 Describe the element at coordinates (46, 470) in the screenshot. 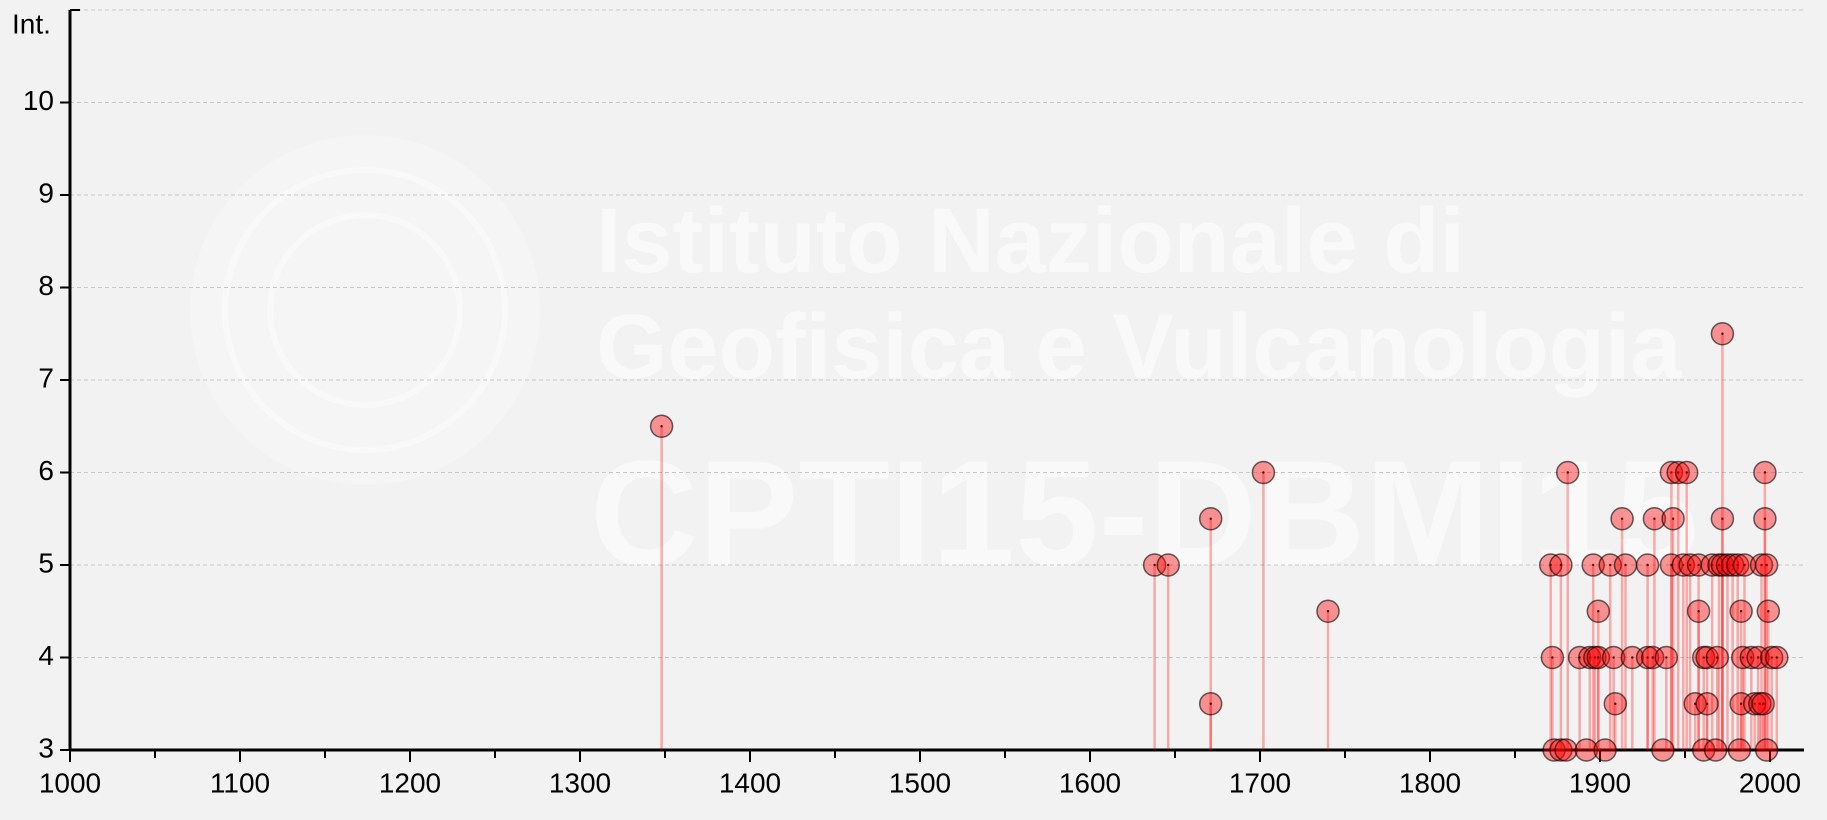

I see `y-tick-label: 6` at that location.